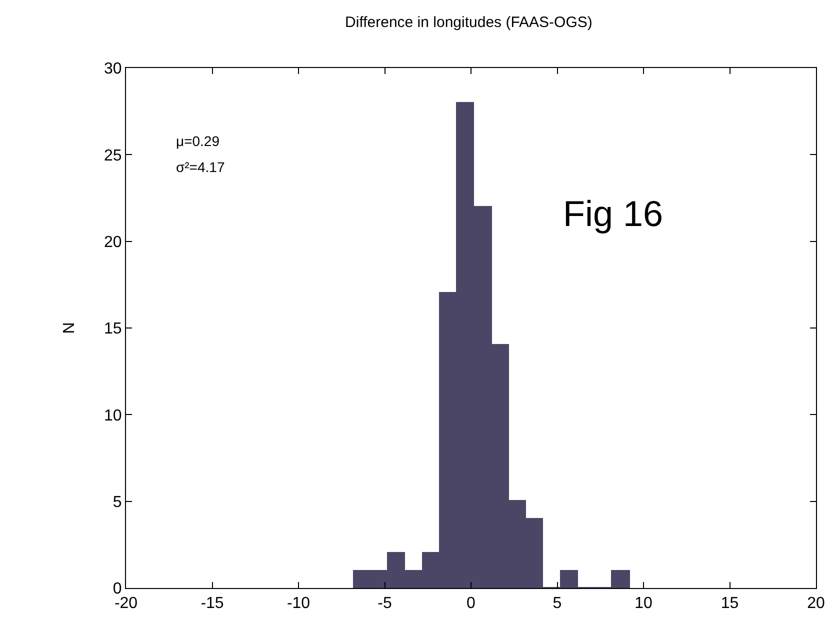 The width and height of the screenshot is (837, 628). I want to click on x-tick-label: -15, so click(212, 603).